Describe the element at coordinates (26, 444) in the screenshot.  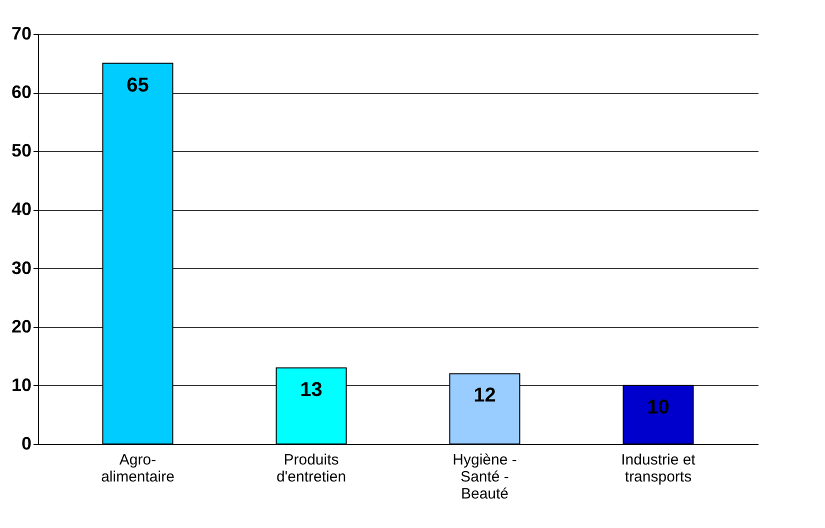
I see `y-tick-label: 0` at that location.